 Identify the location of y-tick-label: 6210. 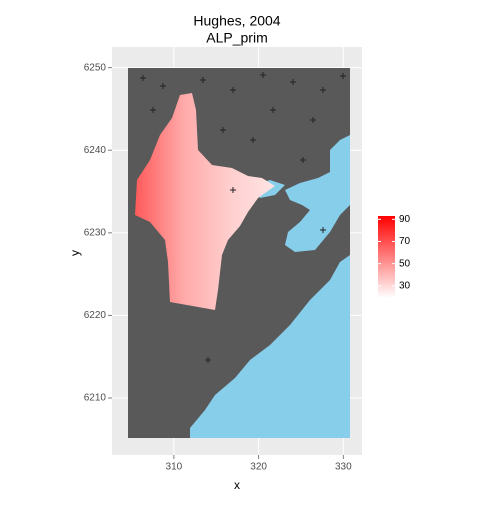
(95, 398).